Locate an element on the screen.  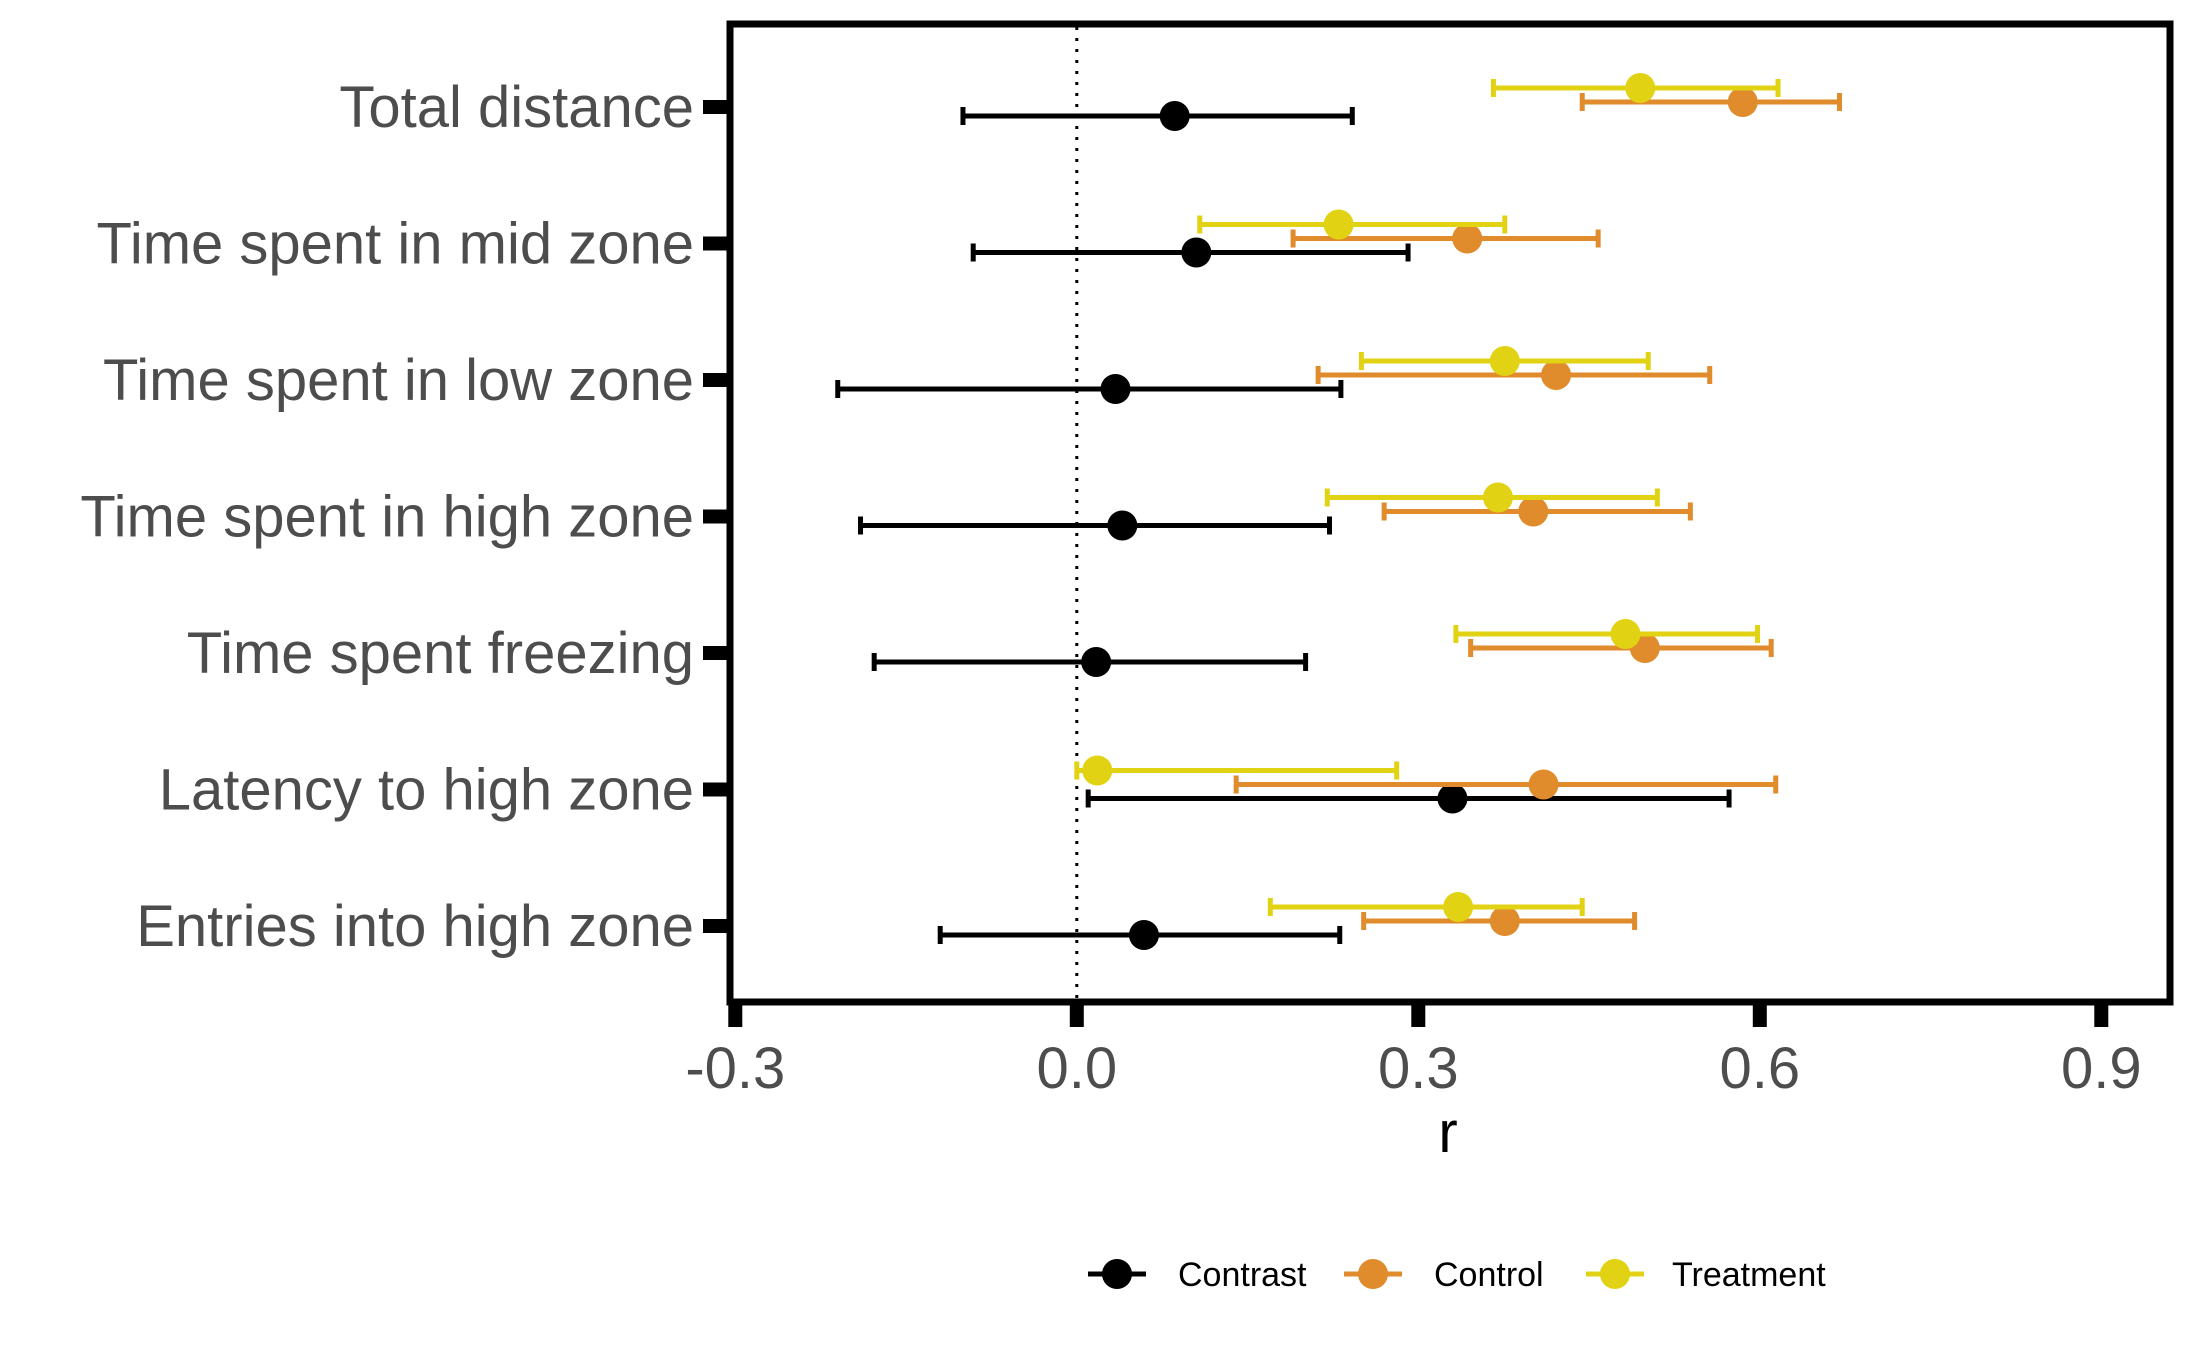
legend-item-contrast: Contrast is located at coordinates (1197, 1275).